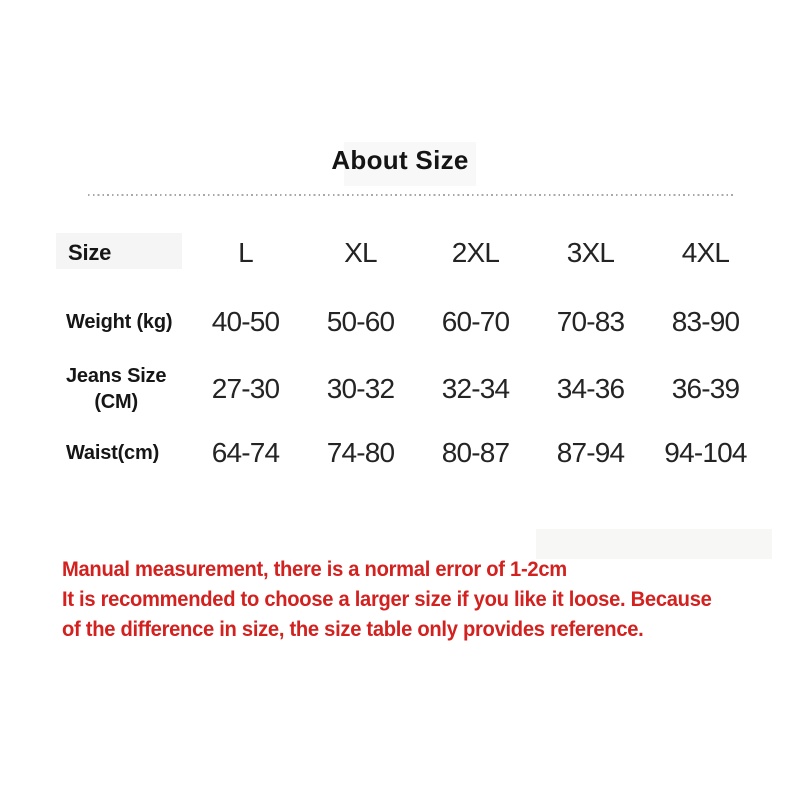 The height and width of the screenshot is (800, 800). I want to click on table-cell: 80-87, so click(475, 452).